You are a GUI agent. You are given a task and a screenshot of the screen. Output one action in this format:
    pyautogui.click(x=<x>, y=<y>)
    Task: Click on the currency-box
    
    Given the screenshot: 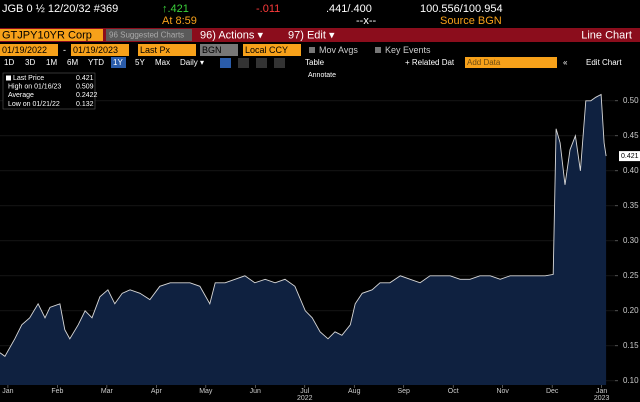 What is the action you would take?
    pyautogui.click(x=272, y=50)
    